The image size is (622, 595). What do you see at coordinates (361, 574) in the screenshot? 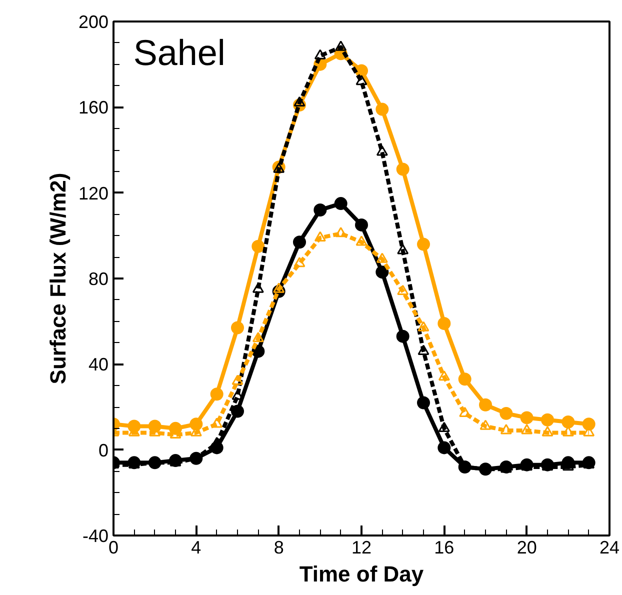
I see `x-axis-title: Time of Day` at bounding box center [361, 574].